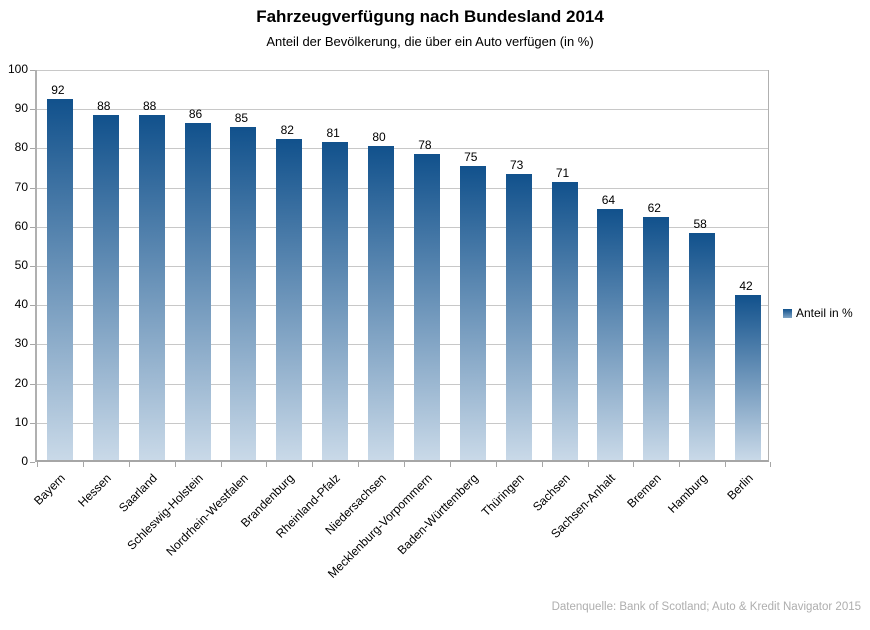  I want to click on y-tick-label: 40, so click(21, 304).